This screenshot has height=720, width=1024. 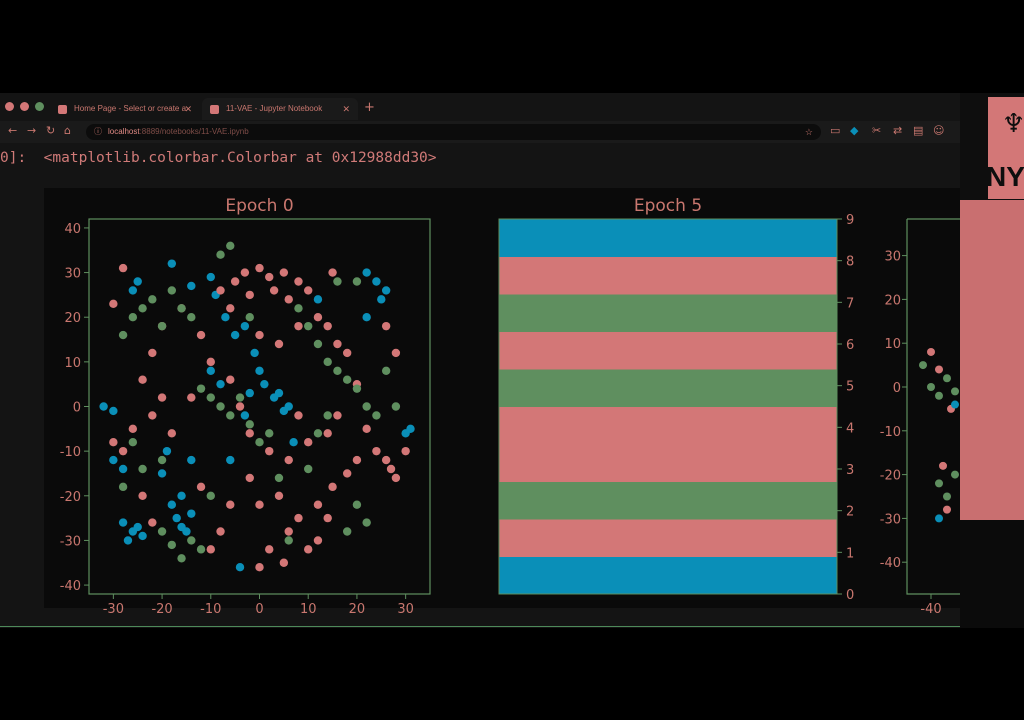 What do you see at coordinates (39, 106) in the screenshot?
I see `maximize-window-icon` at bounding box center [39, 106].